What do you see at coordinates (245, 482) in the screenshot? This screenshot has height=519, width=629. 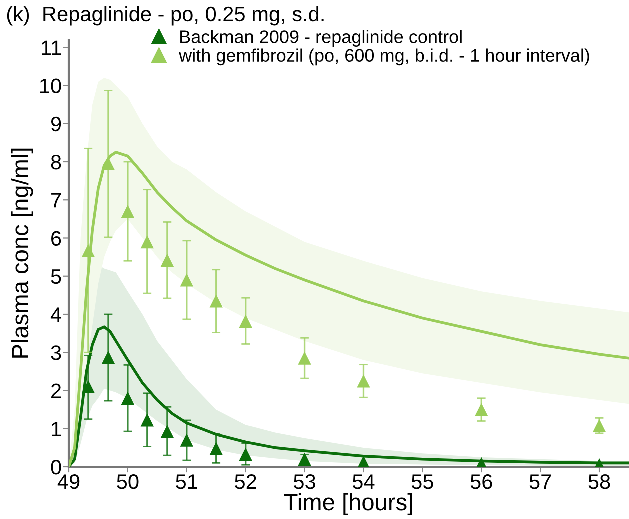 I see `x-tick-label: 52` at bounding box center [245, 482].